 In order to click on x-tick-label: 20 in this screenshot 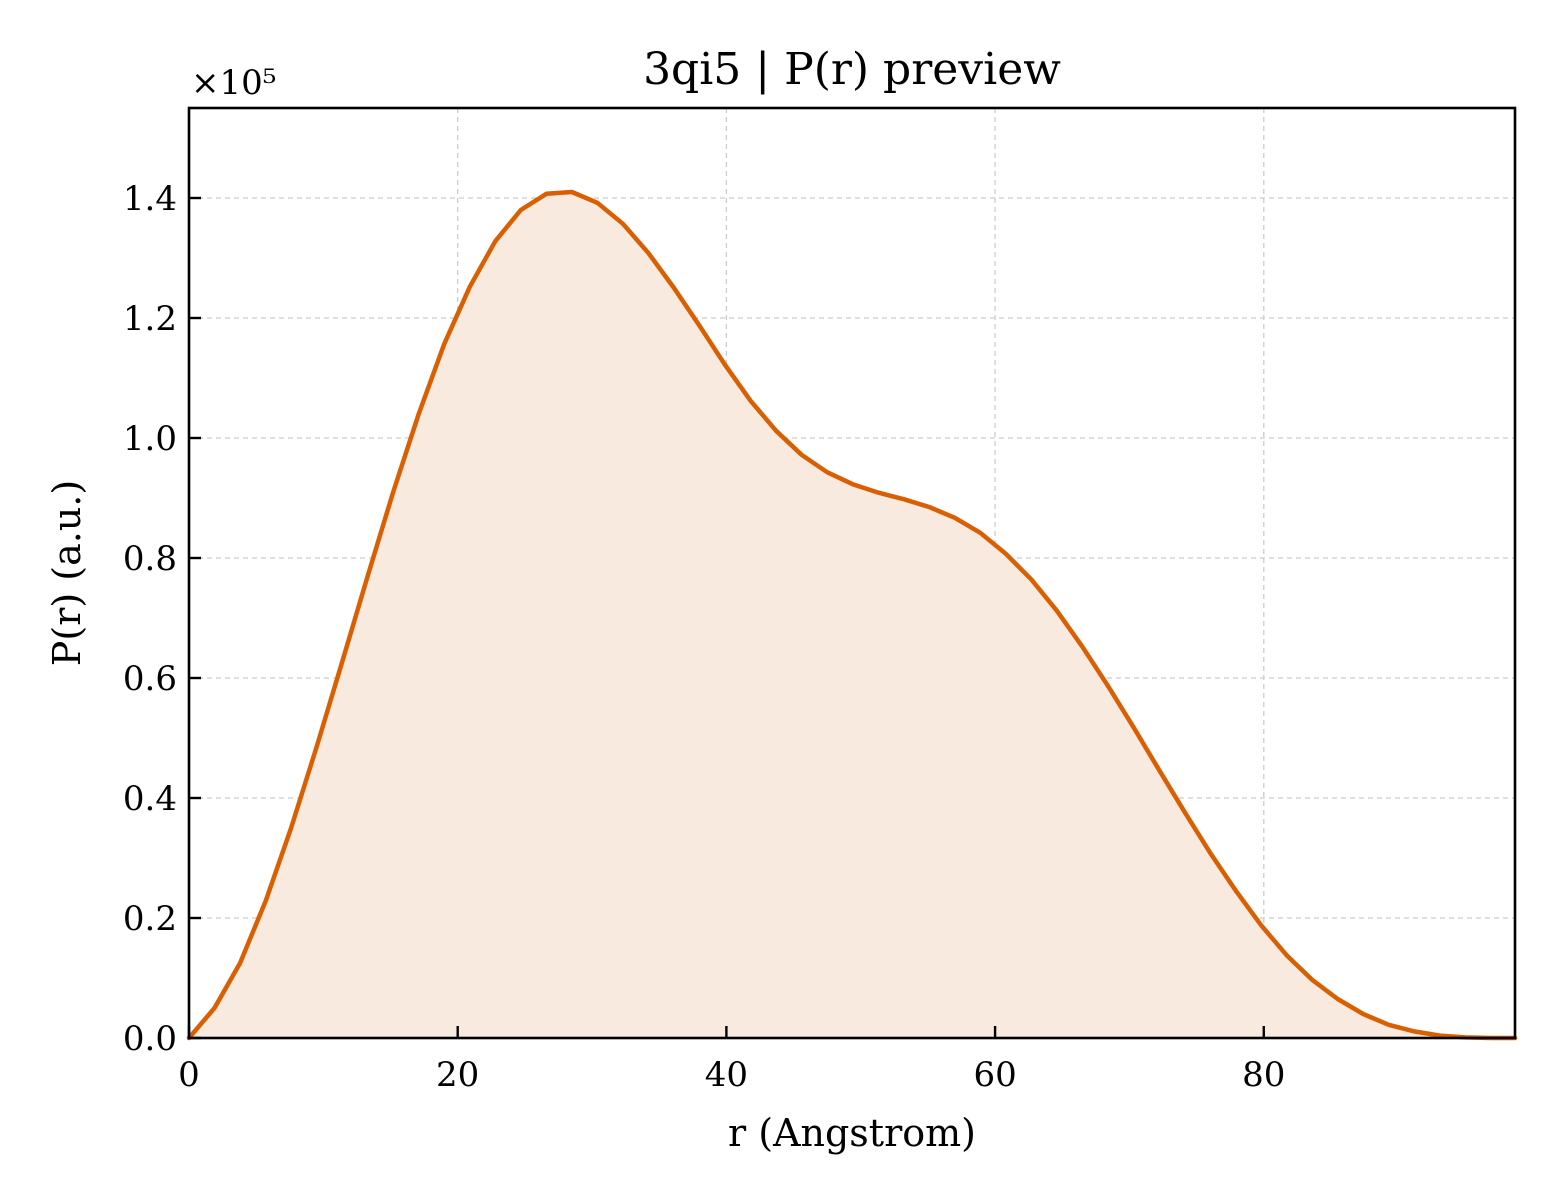, I will do `click(457, 1075)`.